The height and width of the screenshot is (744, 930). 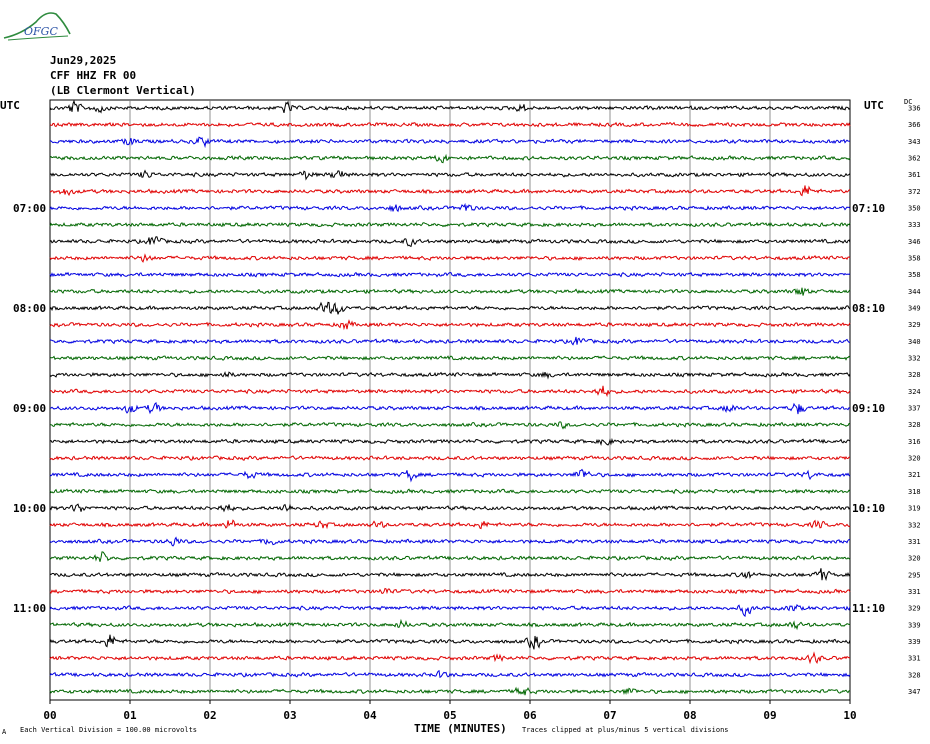 I want to click on dc-offset-label: 347, so click(x=914, y=692).